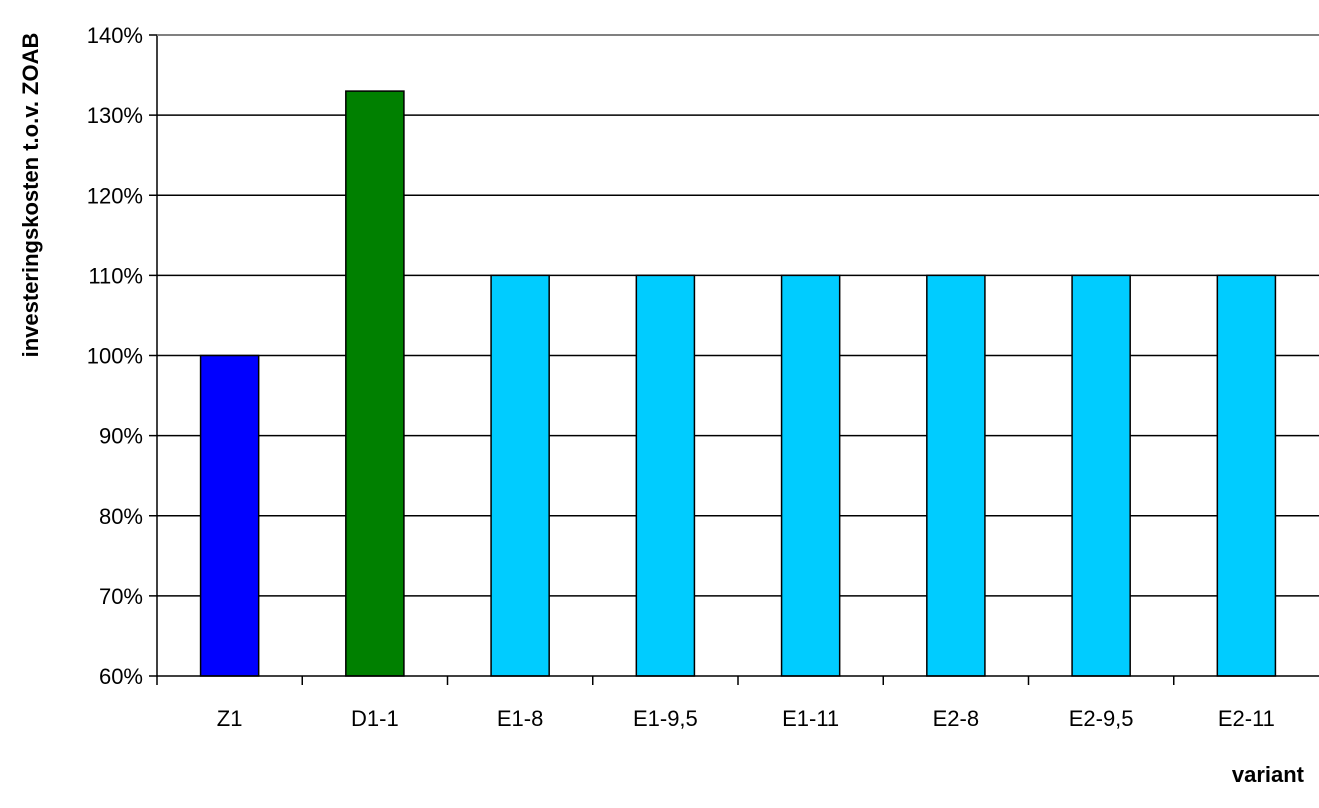  Describe the element at coordinates (30, 195) in the screenshot. I see `y-axis-title: investeringskosten t.o.v. ZOAB` at that location.